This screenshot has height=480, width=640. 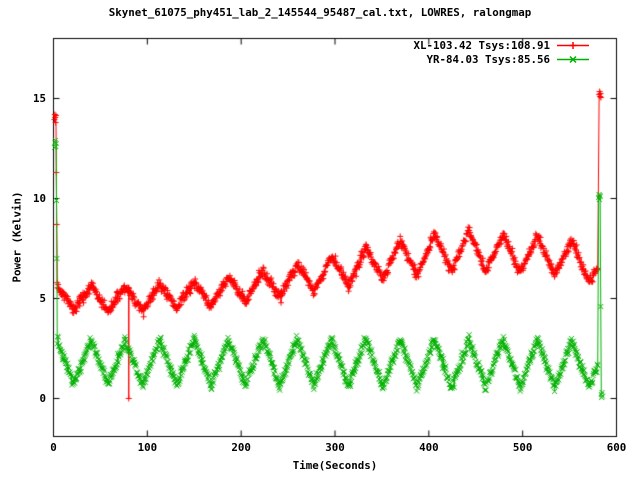 I want to click on x-tick-label: 300, so click(x=335, y=447).